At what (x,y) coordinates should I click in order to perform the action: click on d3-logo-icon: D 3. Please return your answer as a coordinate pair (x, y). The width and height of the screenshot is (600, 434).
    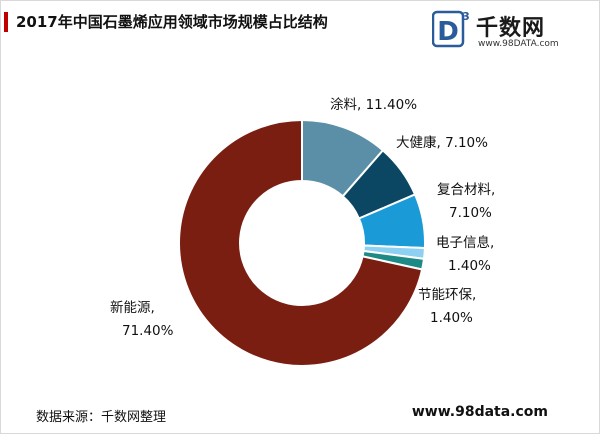
    Looking at the image, I should click on (451, 29).